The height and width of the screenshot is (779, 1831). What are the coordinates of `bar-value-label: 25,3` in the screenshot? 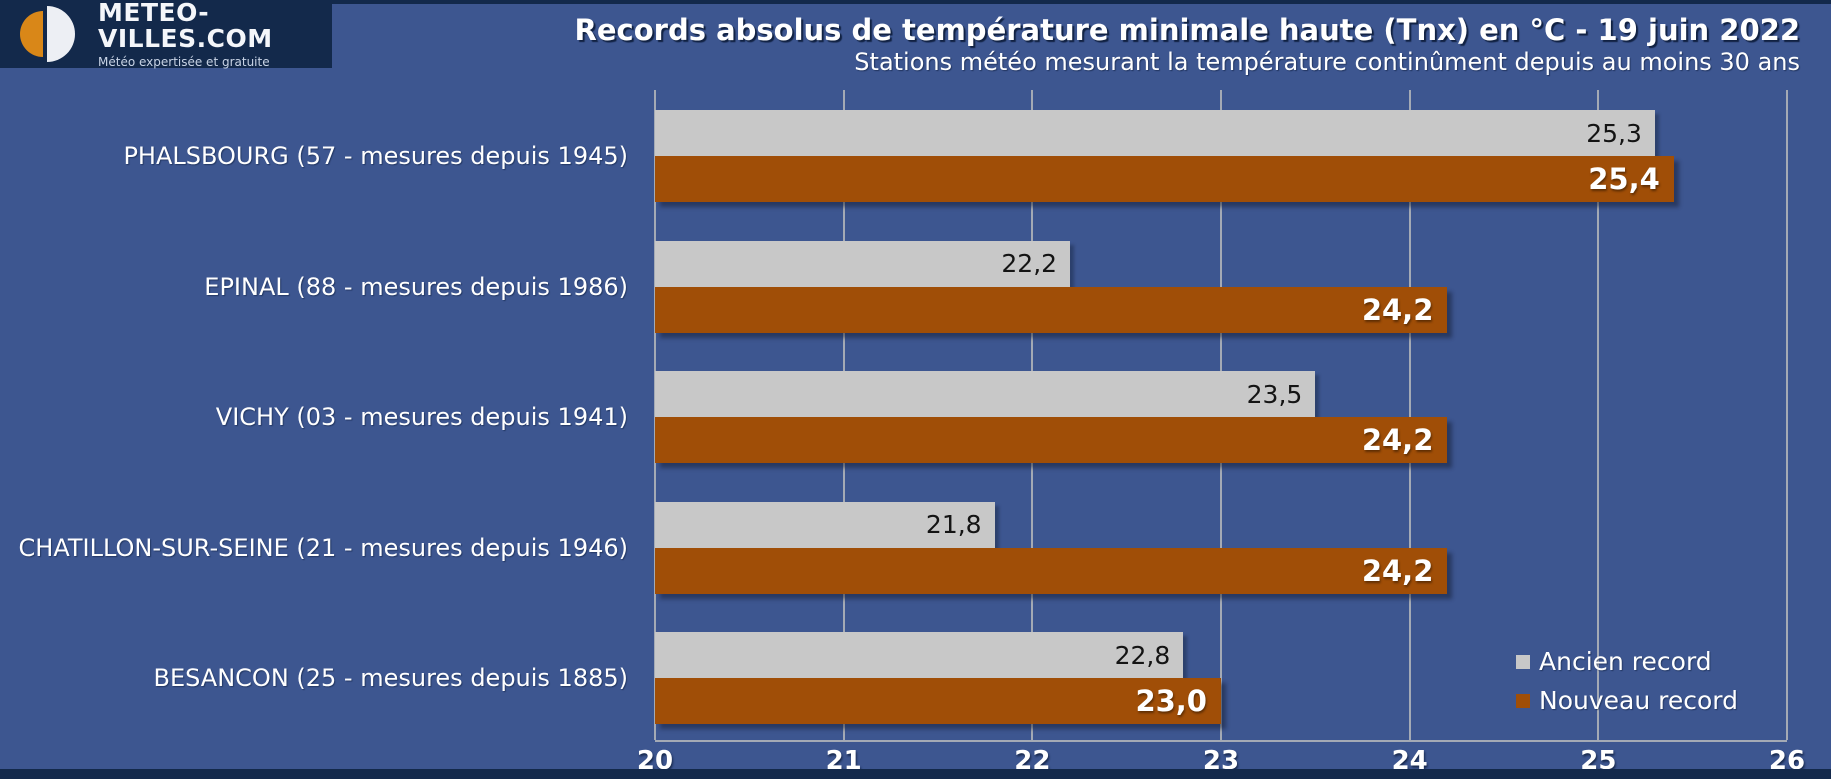 It's located at (1614, 133).